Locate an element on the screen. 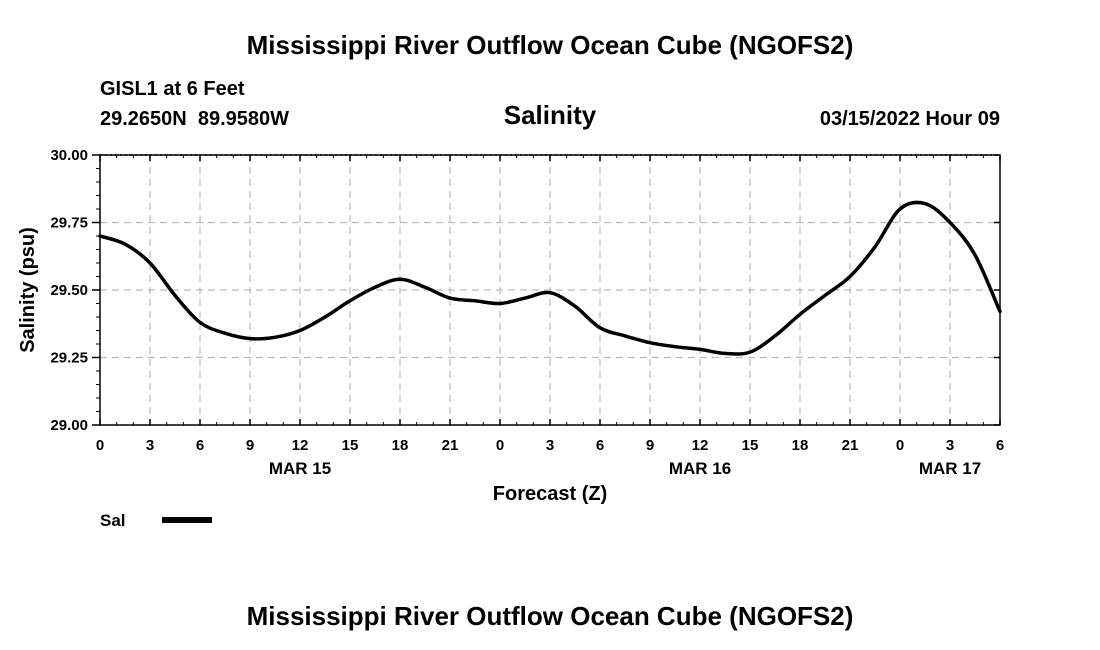 Image resolution: width=1100 pixels, height=650 pixels. chart-title: Salinity is located at coordinates (550, 115).